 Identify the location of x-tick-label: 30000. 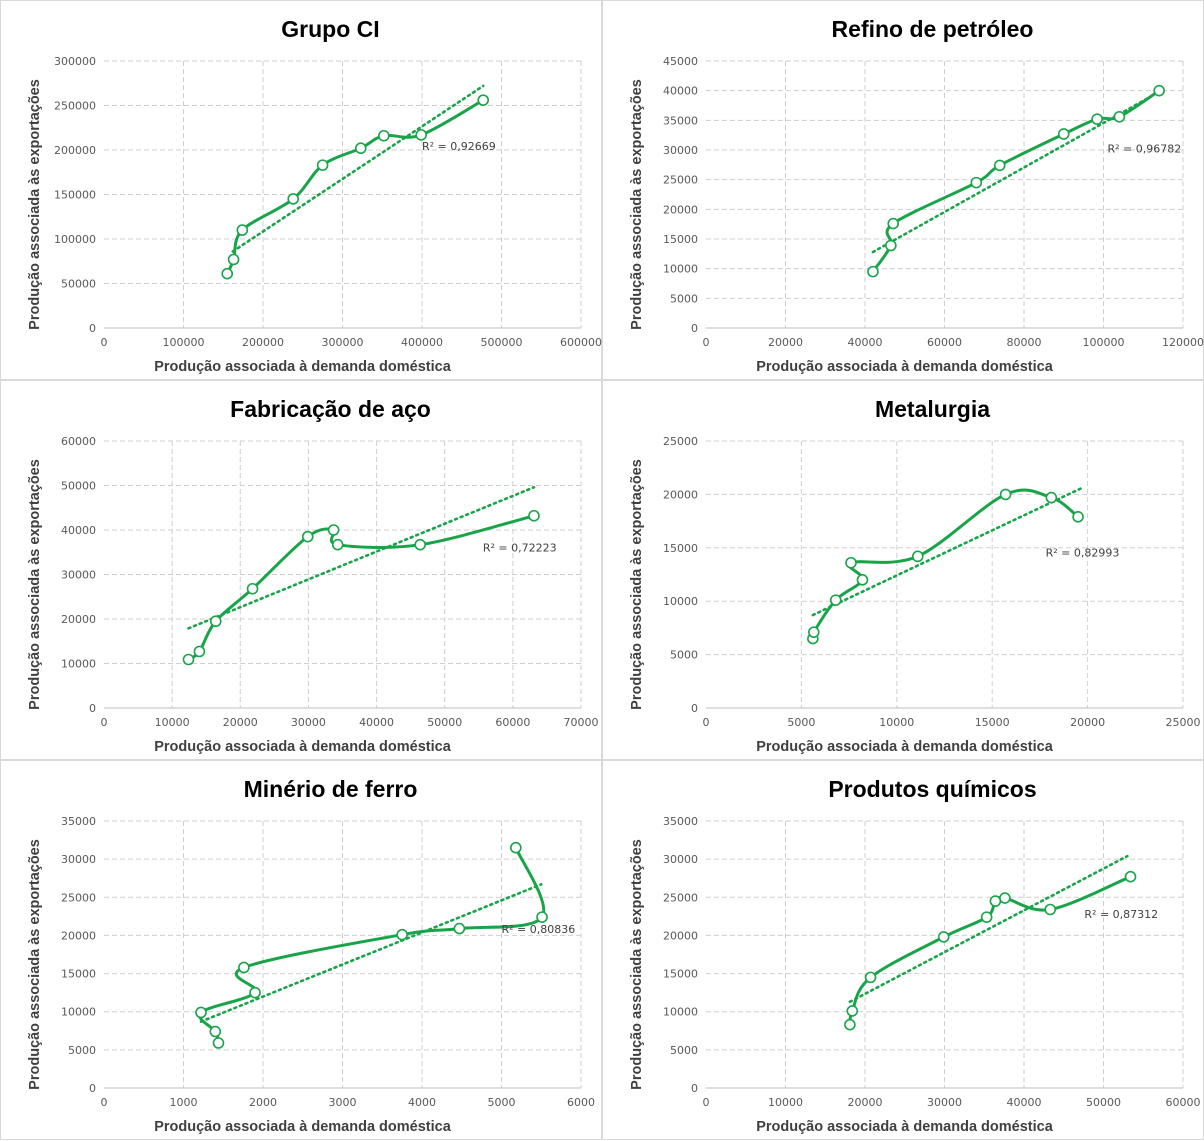
(944, 1102).